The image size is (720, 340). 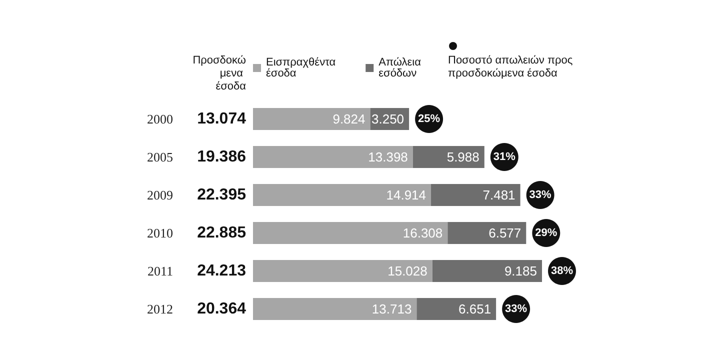 I want to click on data-label: 14.914, so click(x=406, y=195).